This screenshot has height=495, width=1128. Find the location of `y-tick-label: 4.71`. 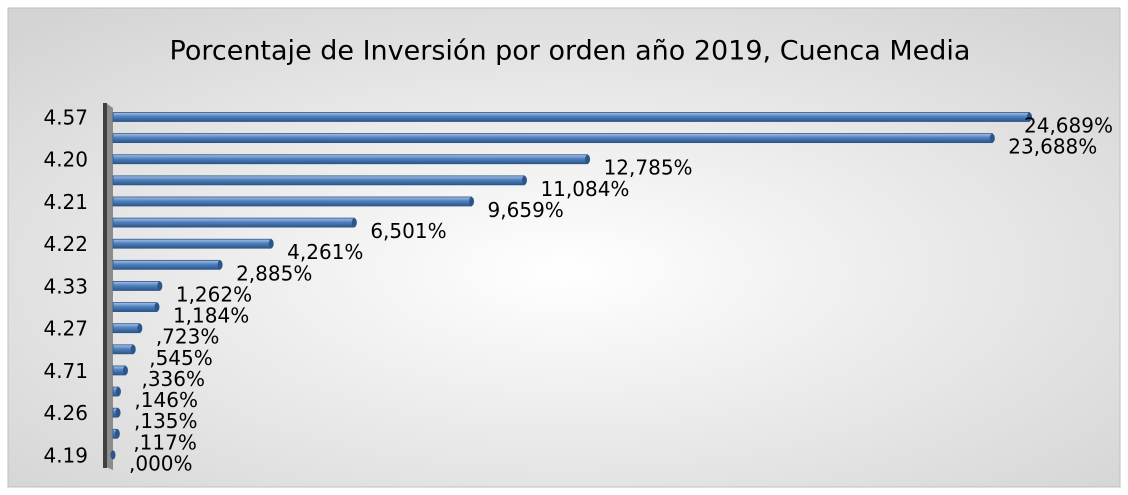

y-tick-label: 4.71 is located at coordinates (65, 371).